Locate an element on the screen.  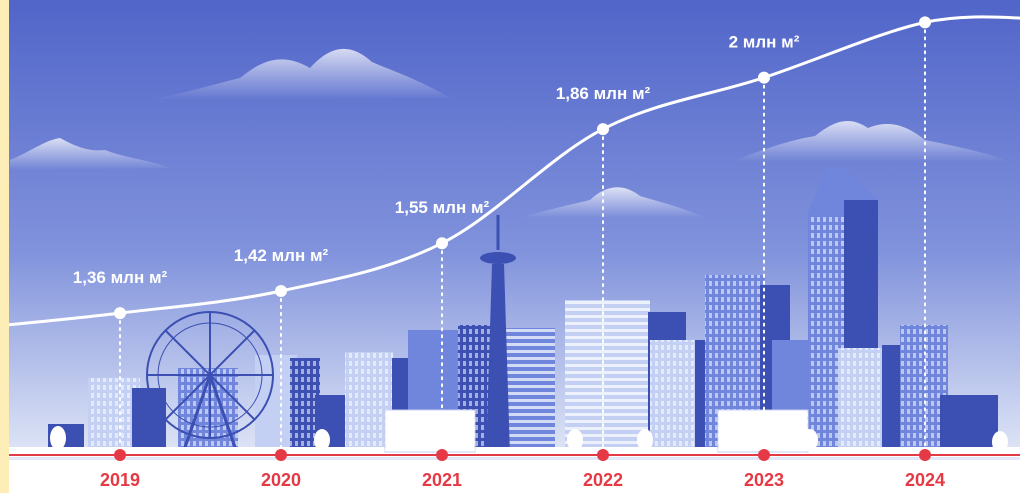
x-axis-labels: 2019 2020 2021 2022 2023 2024 is located at coordinates (522, 480).